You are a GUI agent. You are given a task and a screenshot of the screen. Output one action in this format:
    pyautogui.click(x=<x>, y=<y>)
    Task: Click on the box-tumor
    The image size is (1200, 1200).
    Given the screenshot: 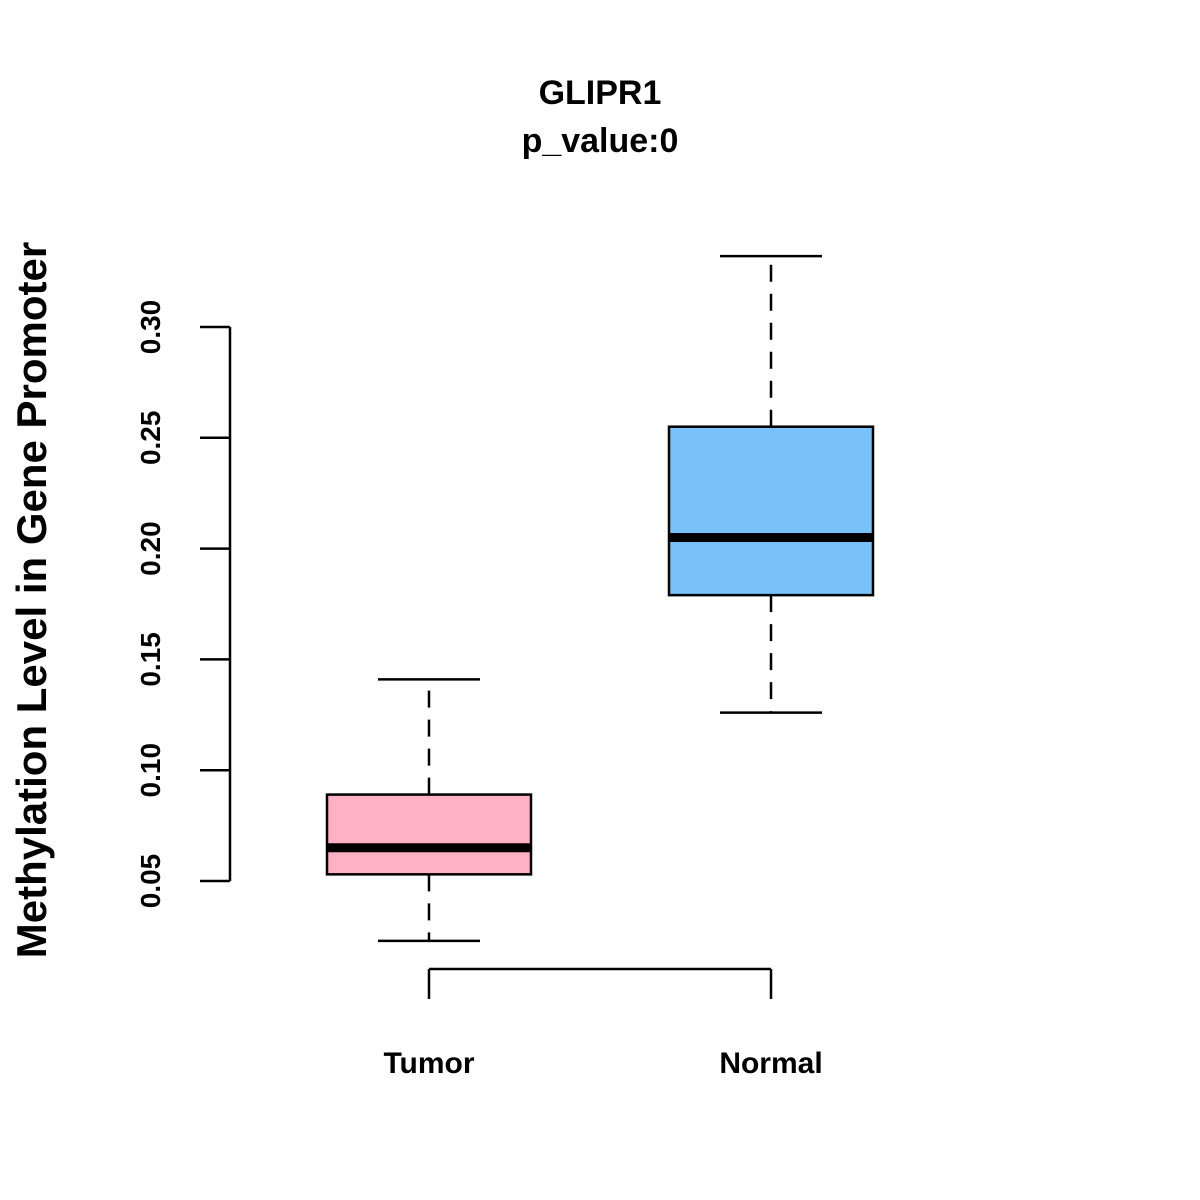 What is the action you would take?
    pyautogui.click(x=429, y=834)
    